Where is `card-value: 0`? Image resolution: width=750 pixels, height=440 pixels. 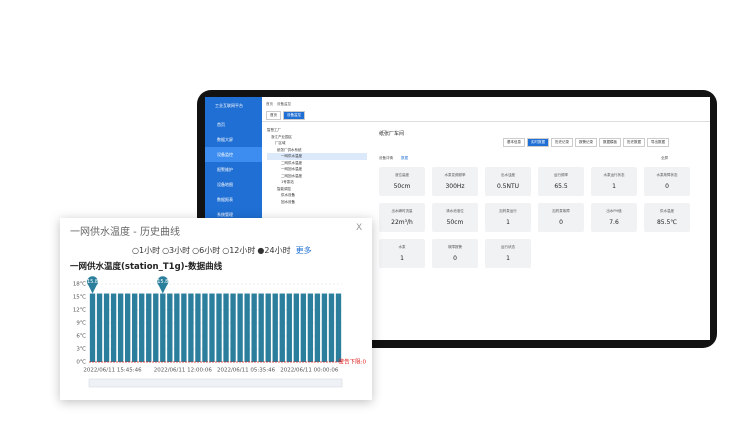
card-value: 0 is located at coordinates (667, 186).